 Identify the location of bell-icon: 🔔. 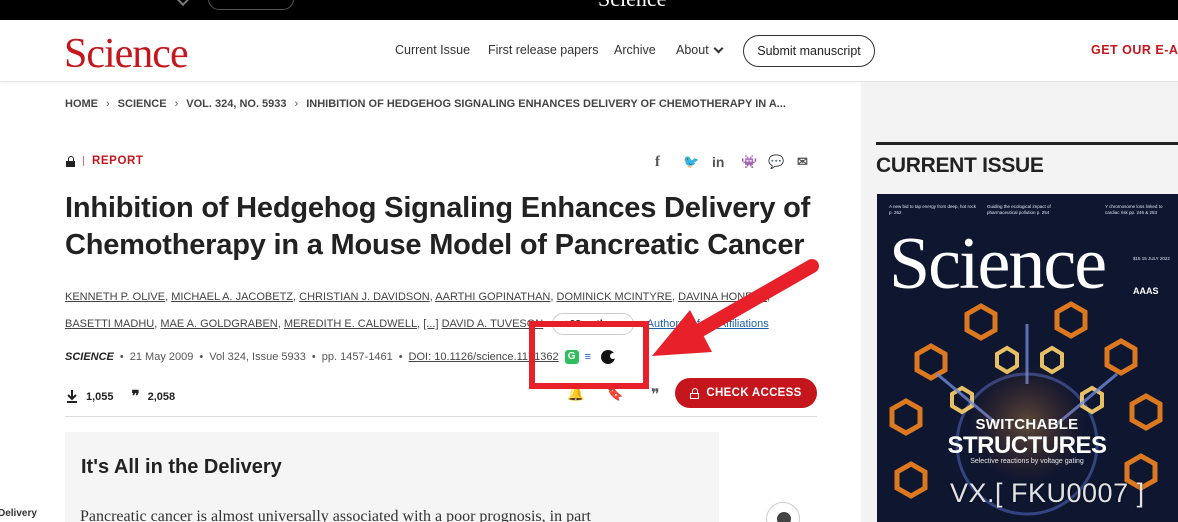
(576, 393).